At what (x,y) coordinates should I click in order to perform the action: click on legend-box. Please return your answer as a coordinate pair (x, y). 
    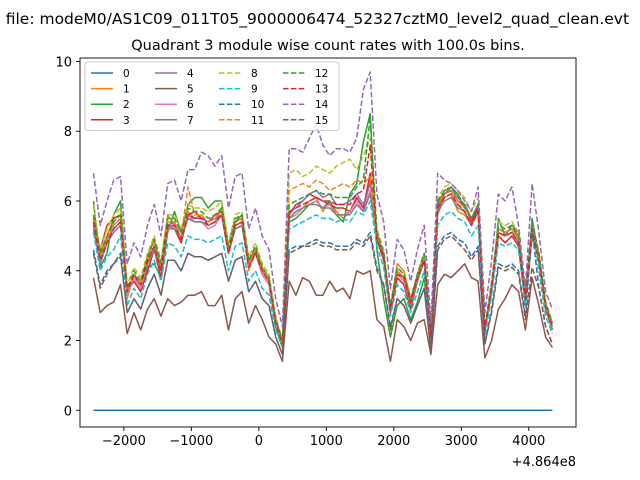
    Looking at the image, I should click on (212, 96).